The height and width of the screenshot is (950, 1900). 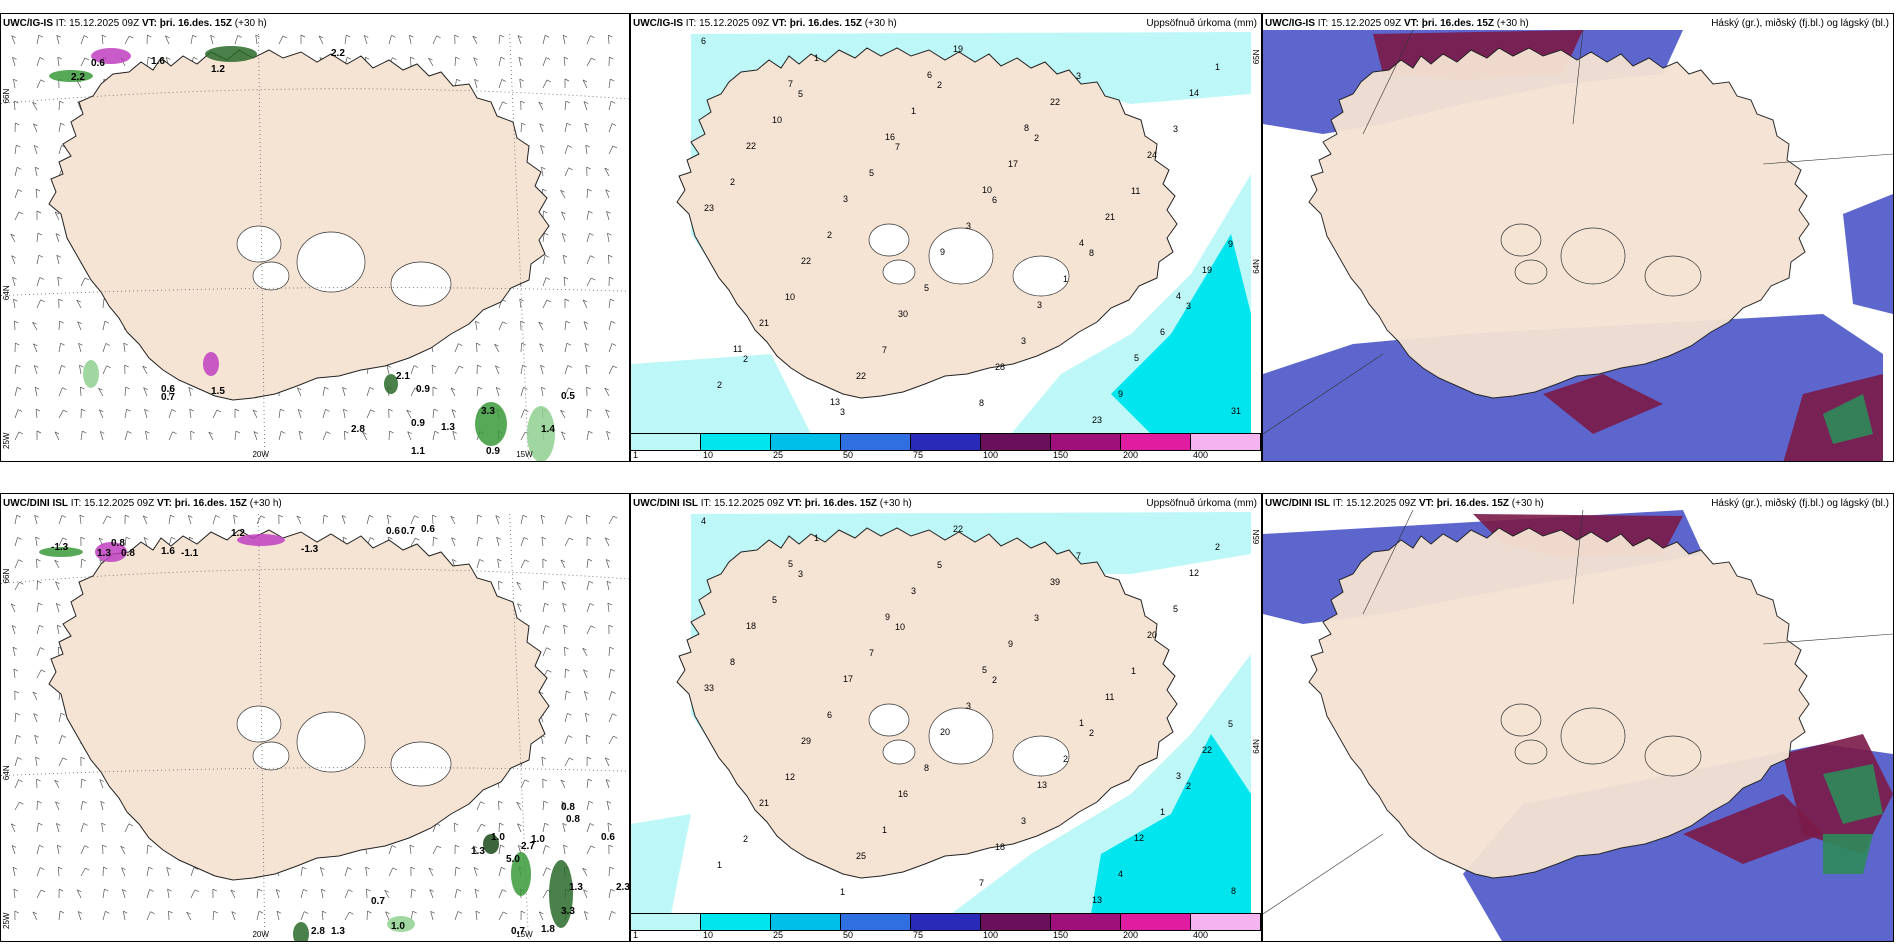 What do you see at coordinates (848, 455) in the screenshot?
I see `colorbar-tick-label: 50` at bounding box center [848, 455].